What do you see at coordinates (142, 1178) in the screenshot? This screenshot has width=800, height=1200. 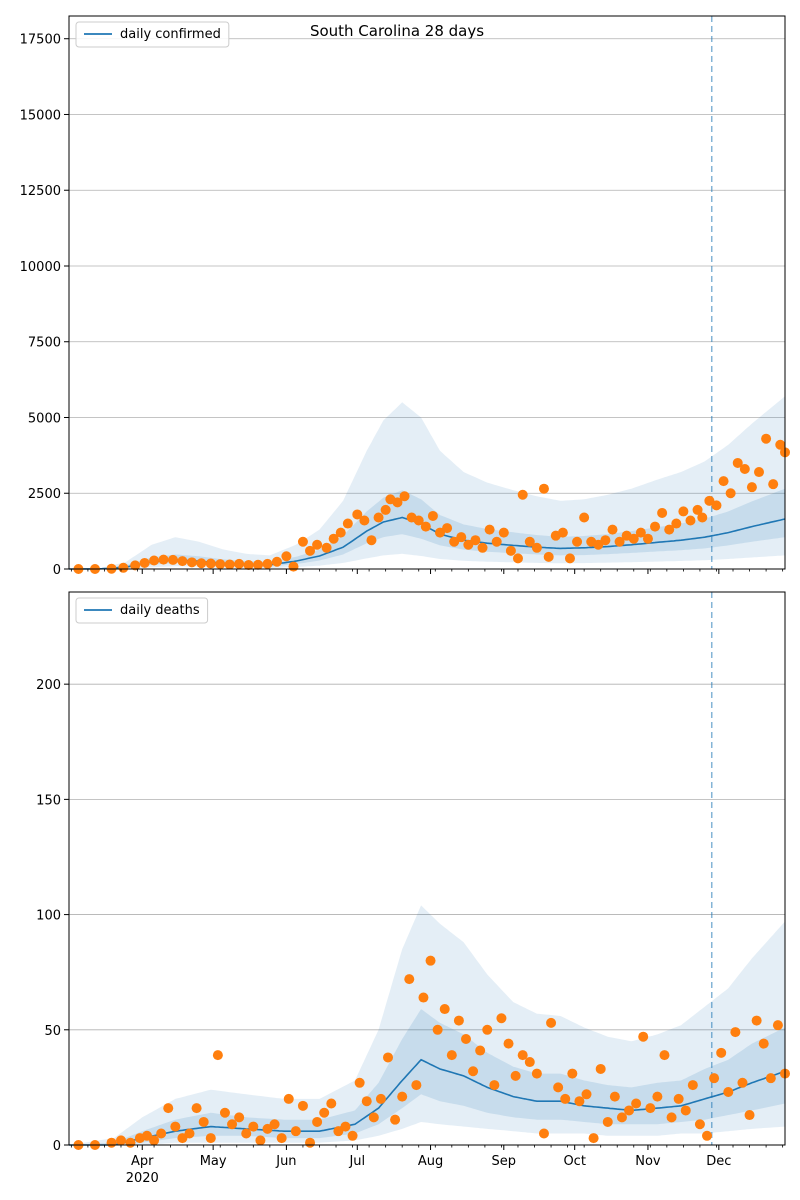 I see `x-tick-year-label: 2020` at bounding box center [142, 1178].